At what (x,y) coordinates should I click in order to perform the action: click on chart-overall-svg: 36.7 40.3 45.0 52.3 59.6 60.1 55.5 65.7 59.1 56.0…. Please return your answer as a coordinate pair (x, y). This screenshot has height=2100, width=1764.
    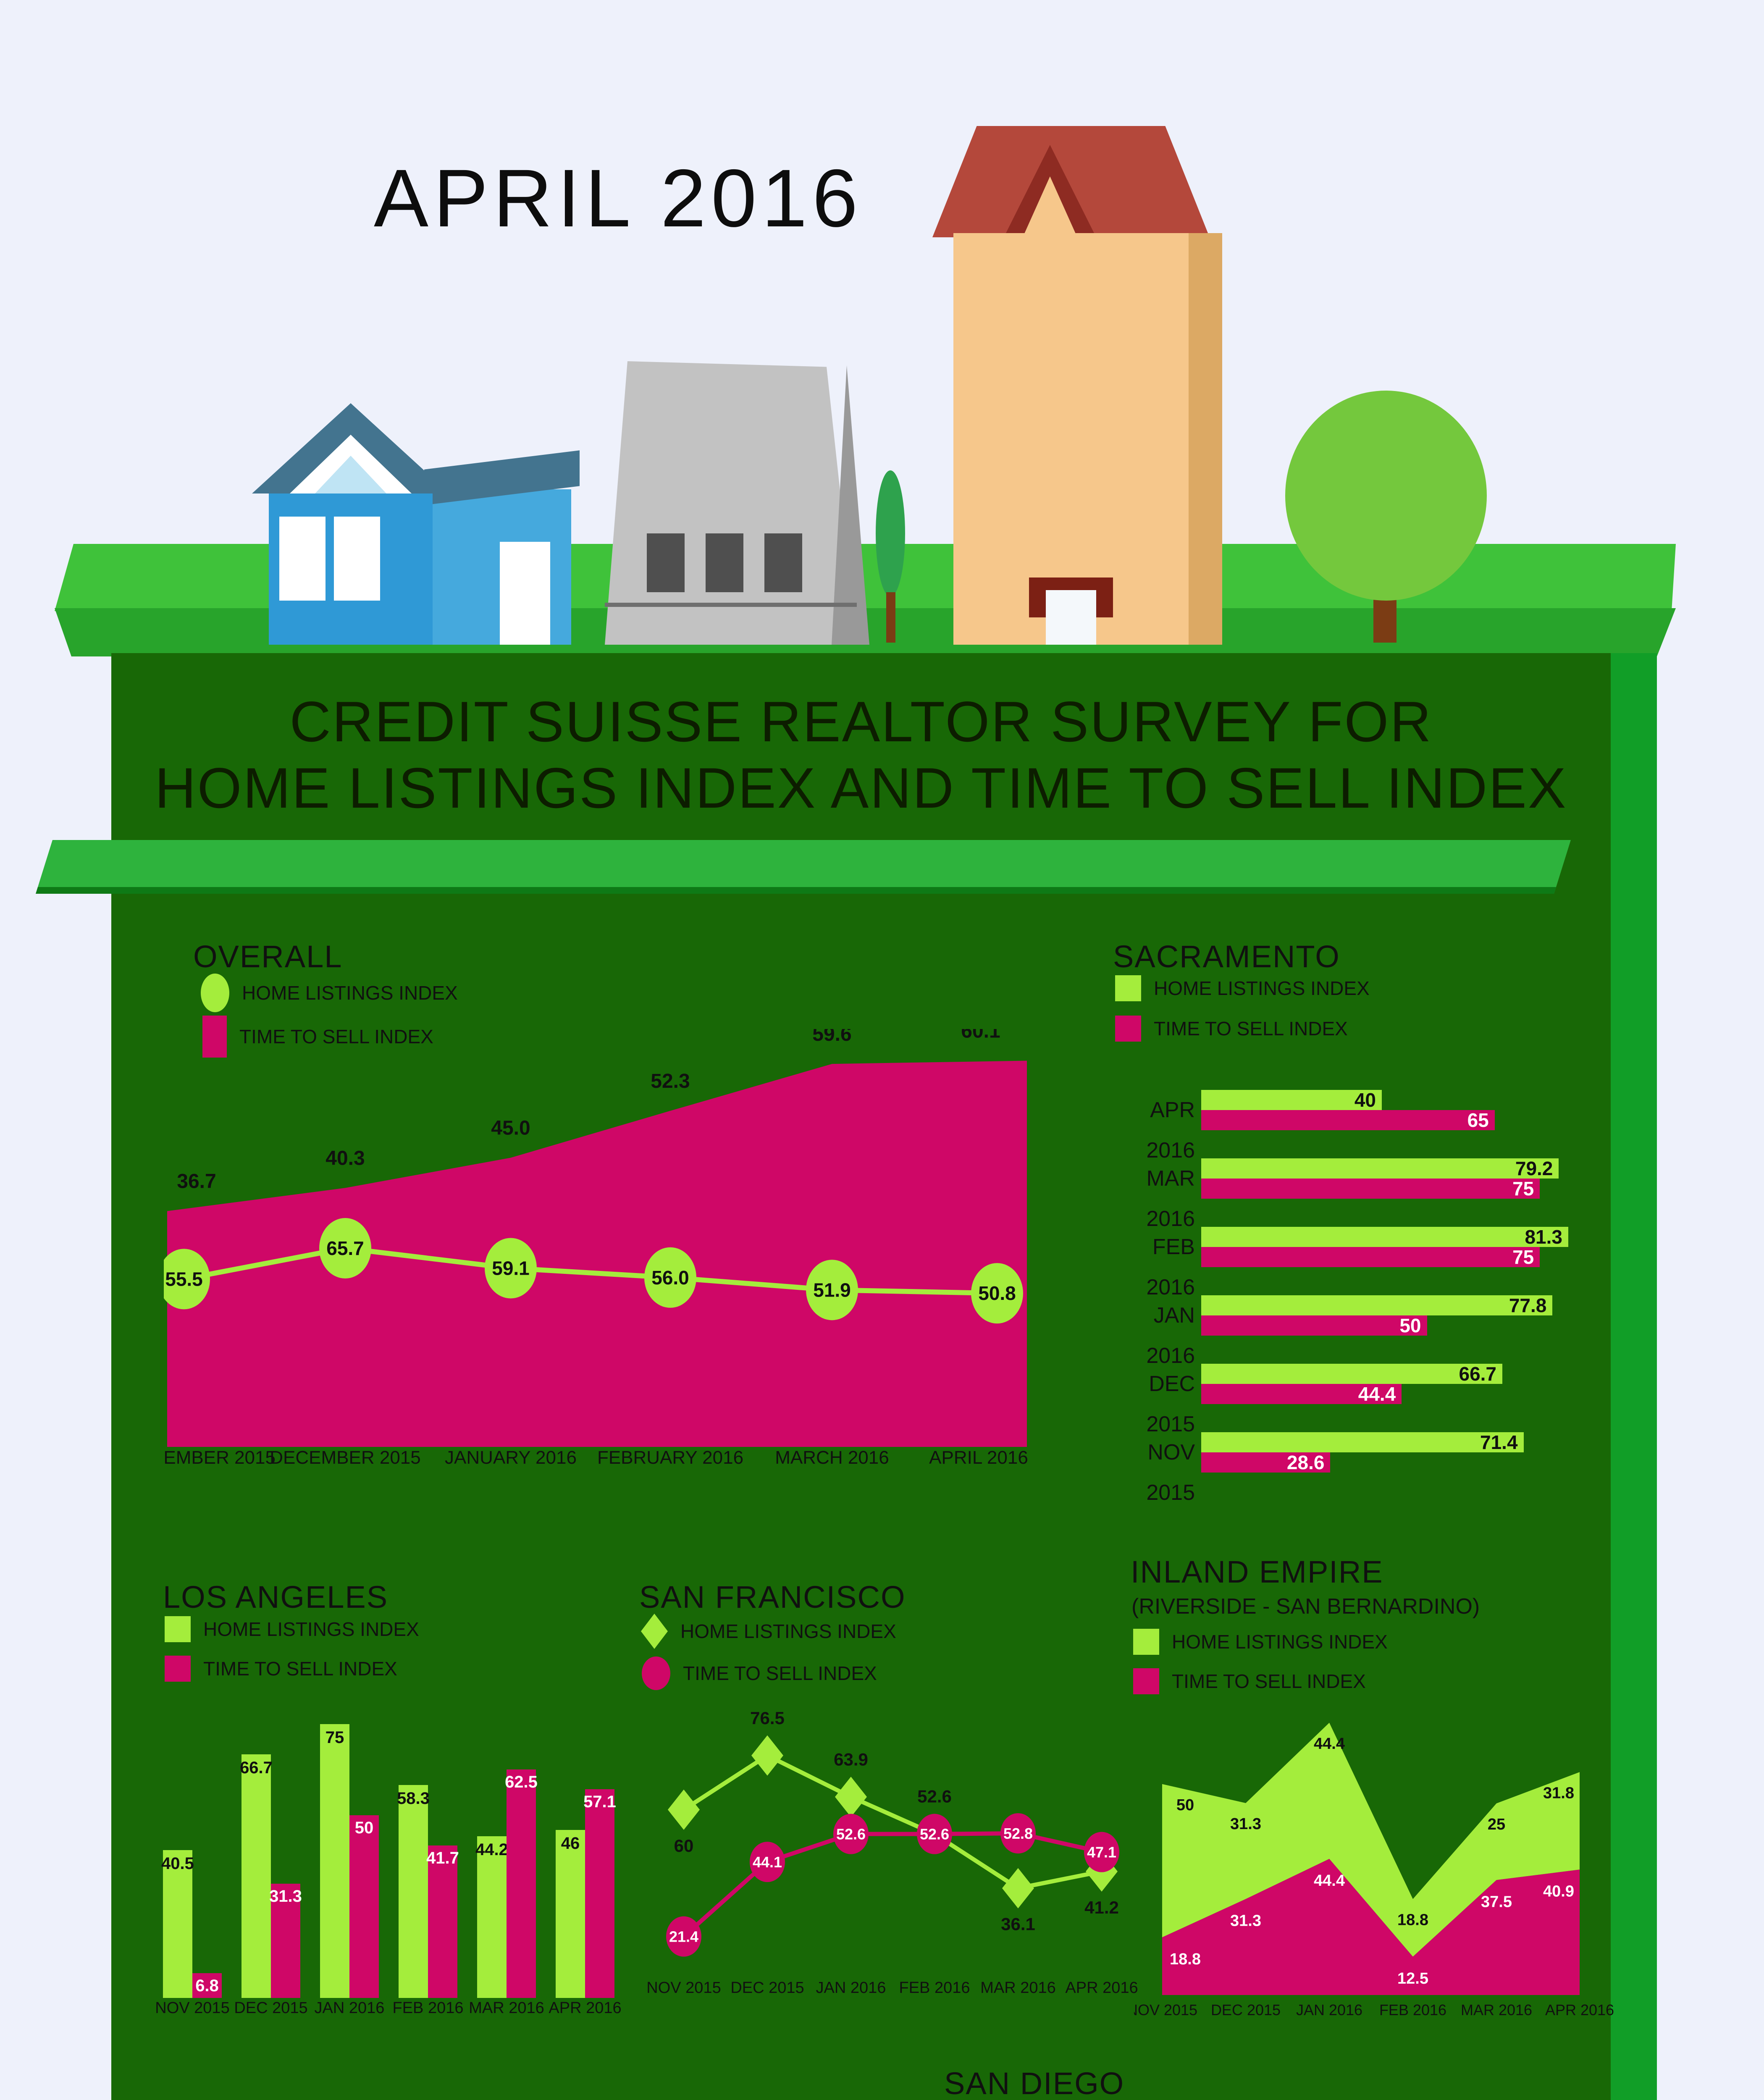
    Looking at the image, I should click on (575, 1244).